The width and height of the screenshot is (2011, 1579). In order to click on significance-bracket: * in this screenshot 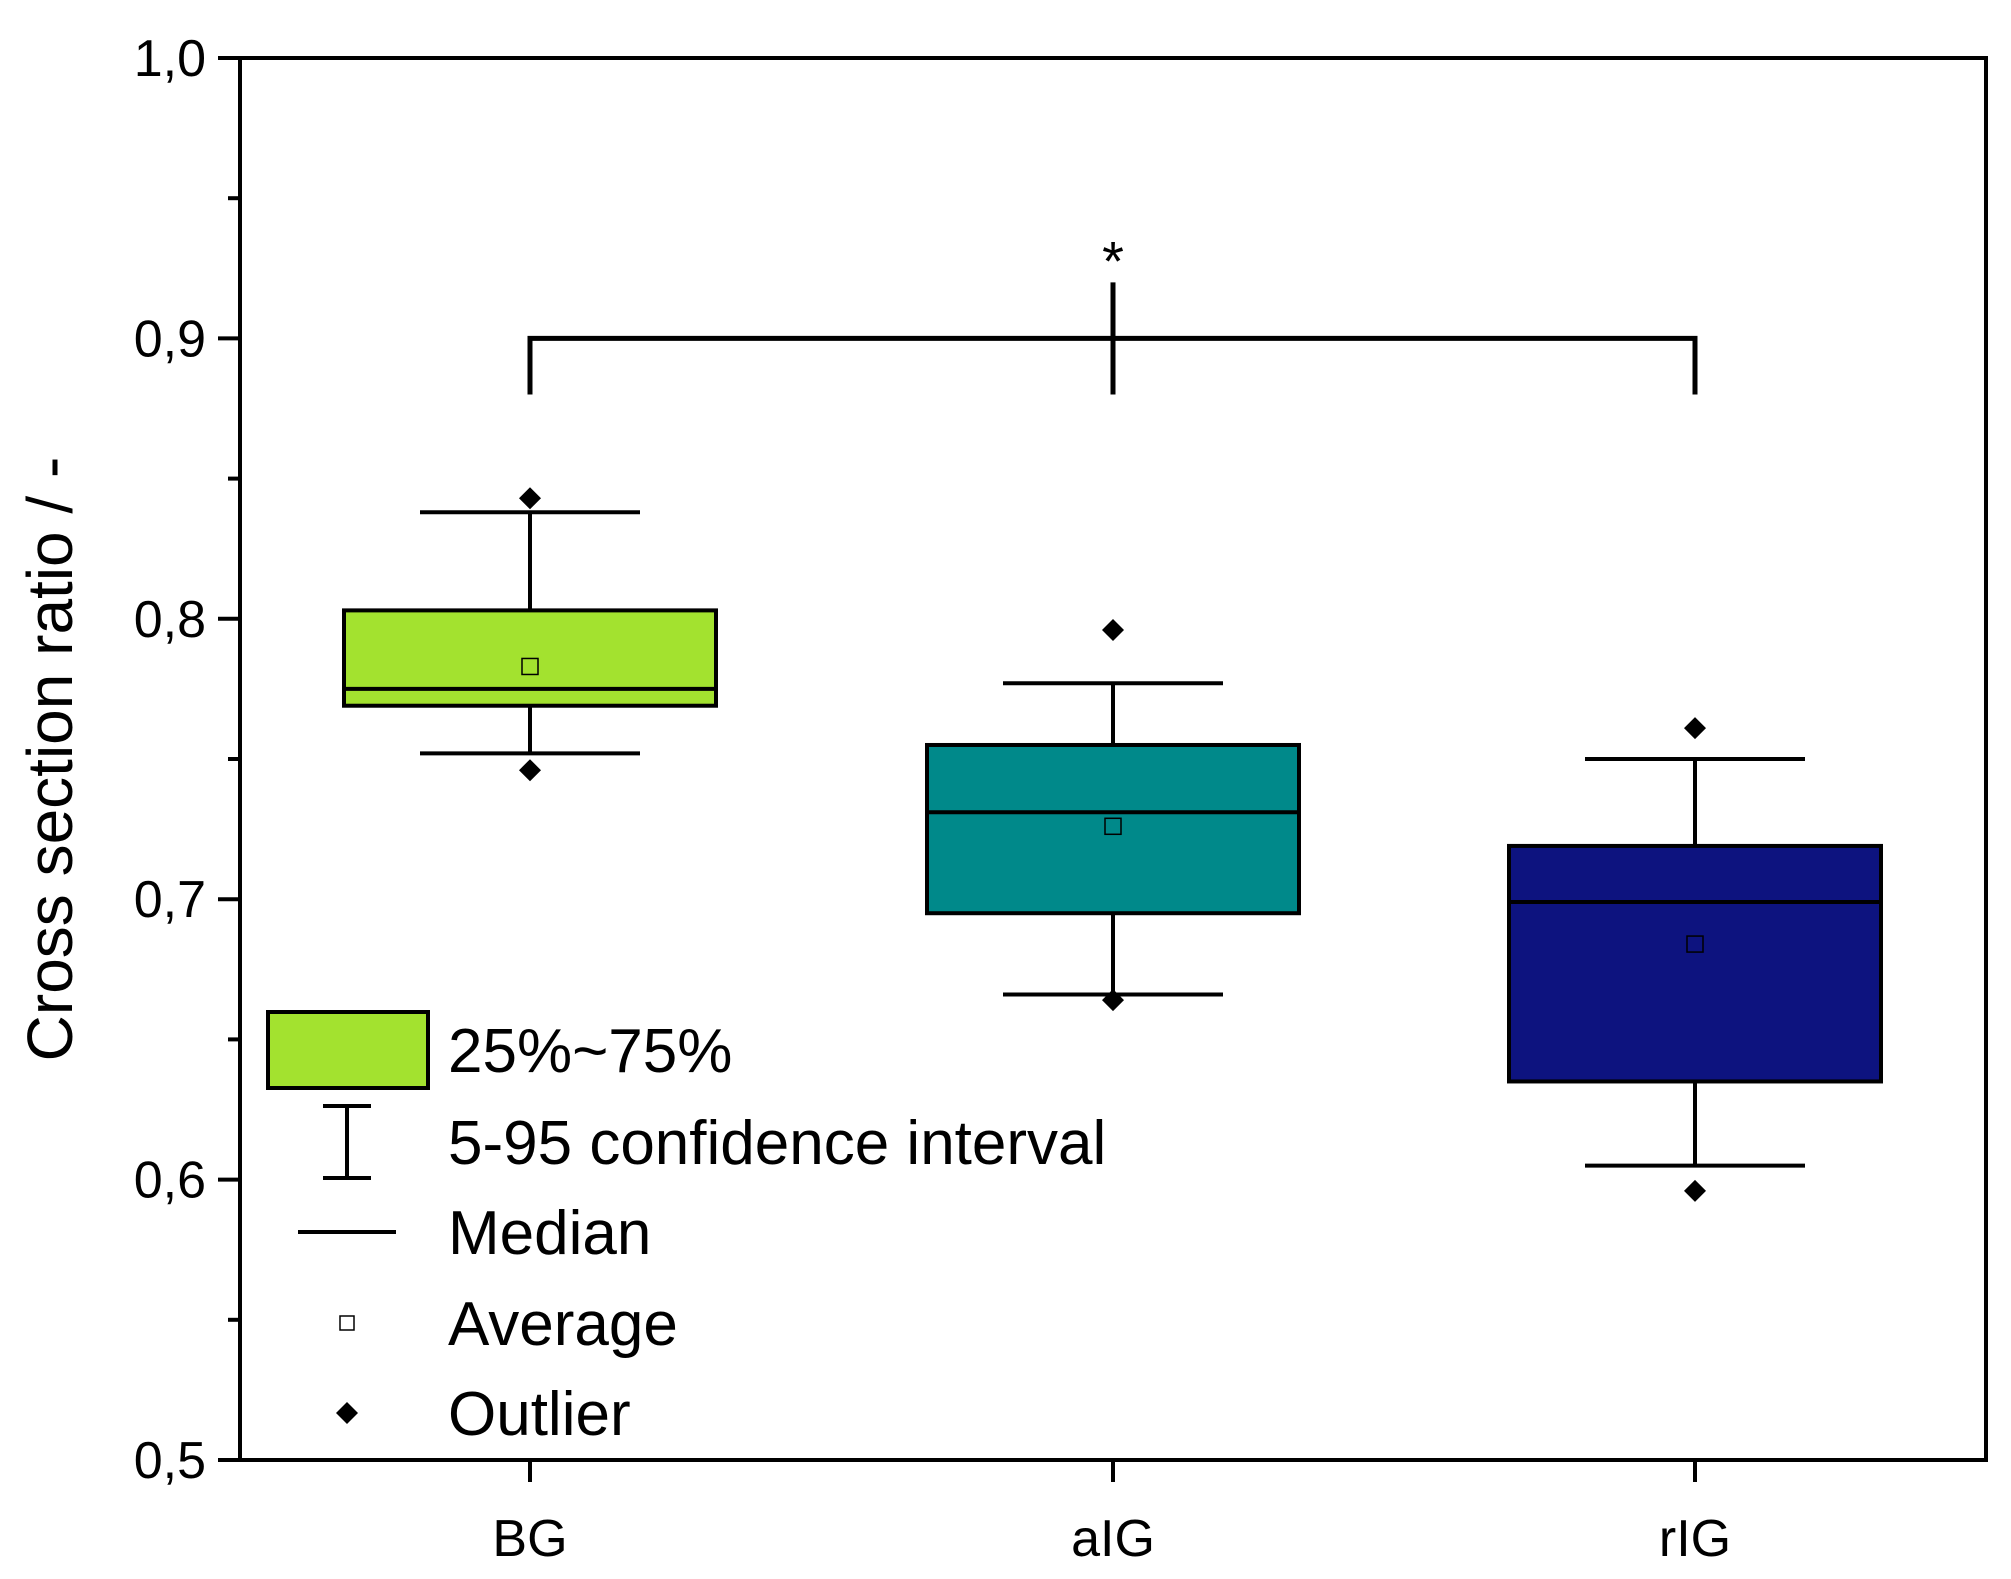, I will do `click(1112, 312)`.